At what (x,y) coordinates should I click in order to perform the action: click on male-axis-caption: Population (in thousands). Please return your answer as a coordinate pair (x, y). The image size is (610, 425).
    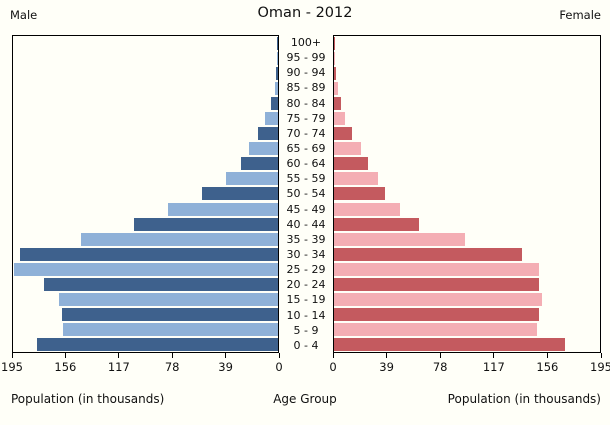
    Looking at the image, I should click on (88, 399).